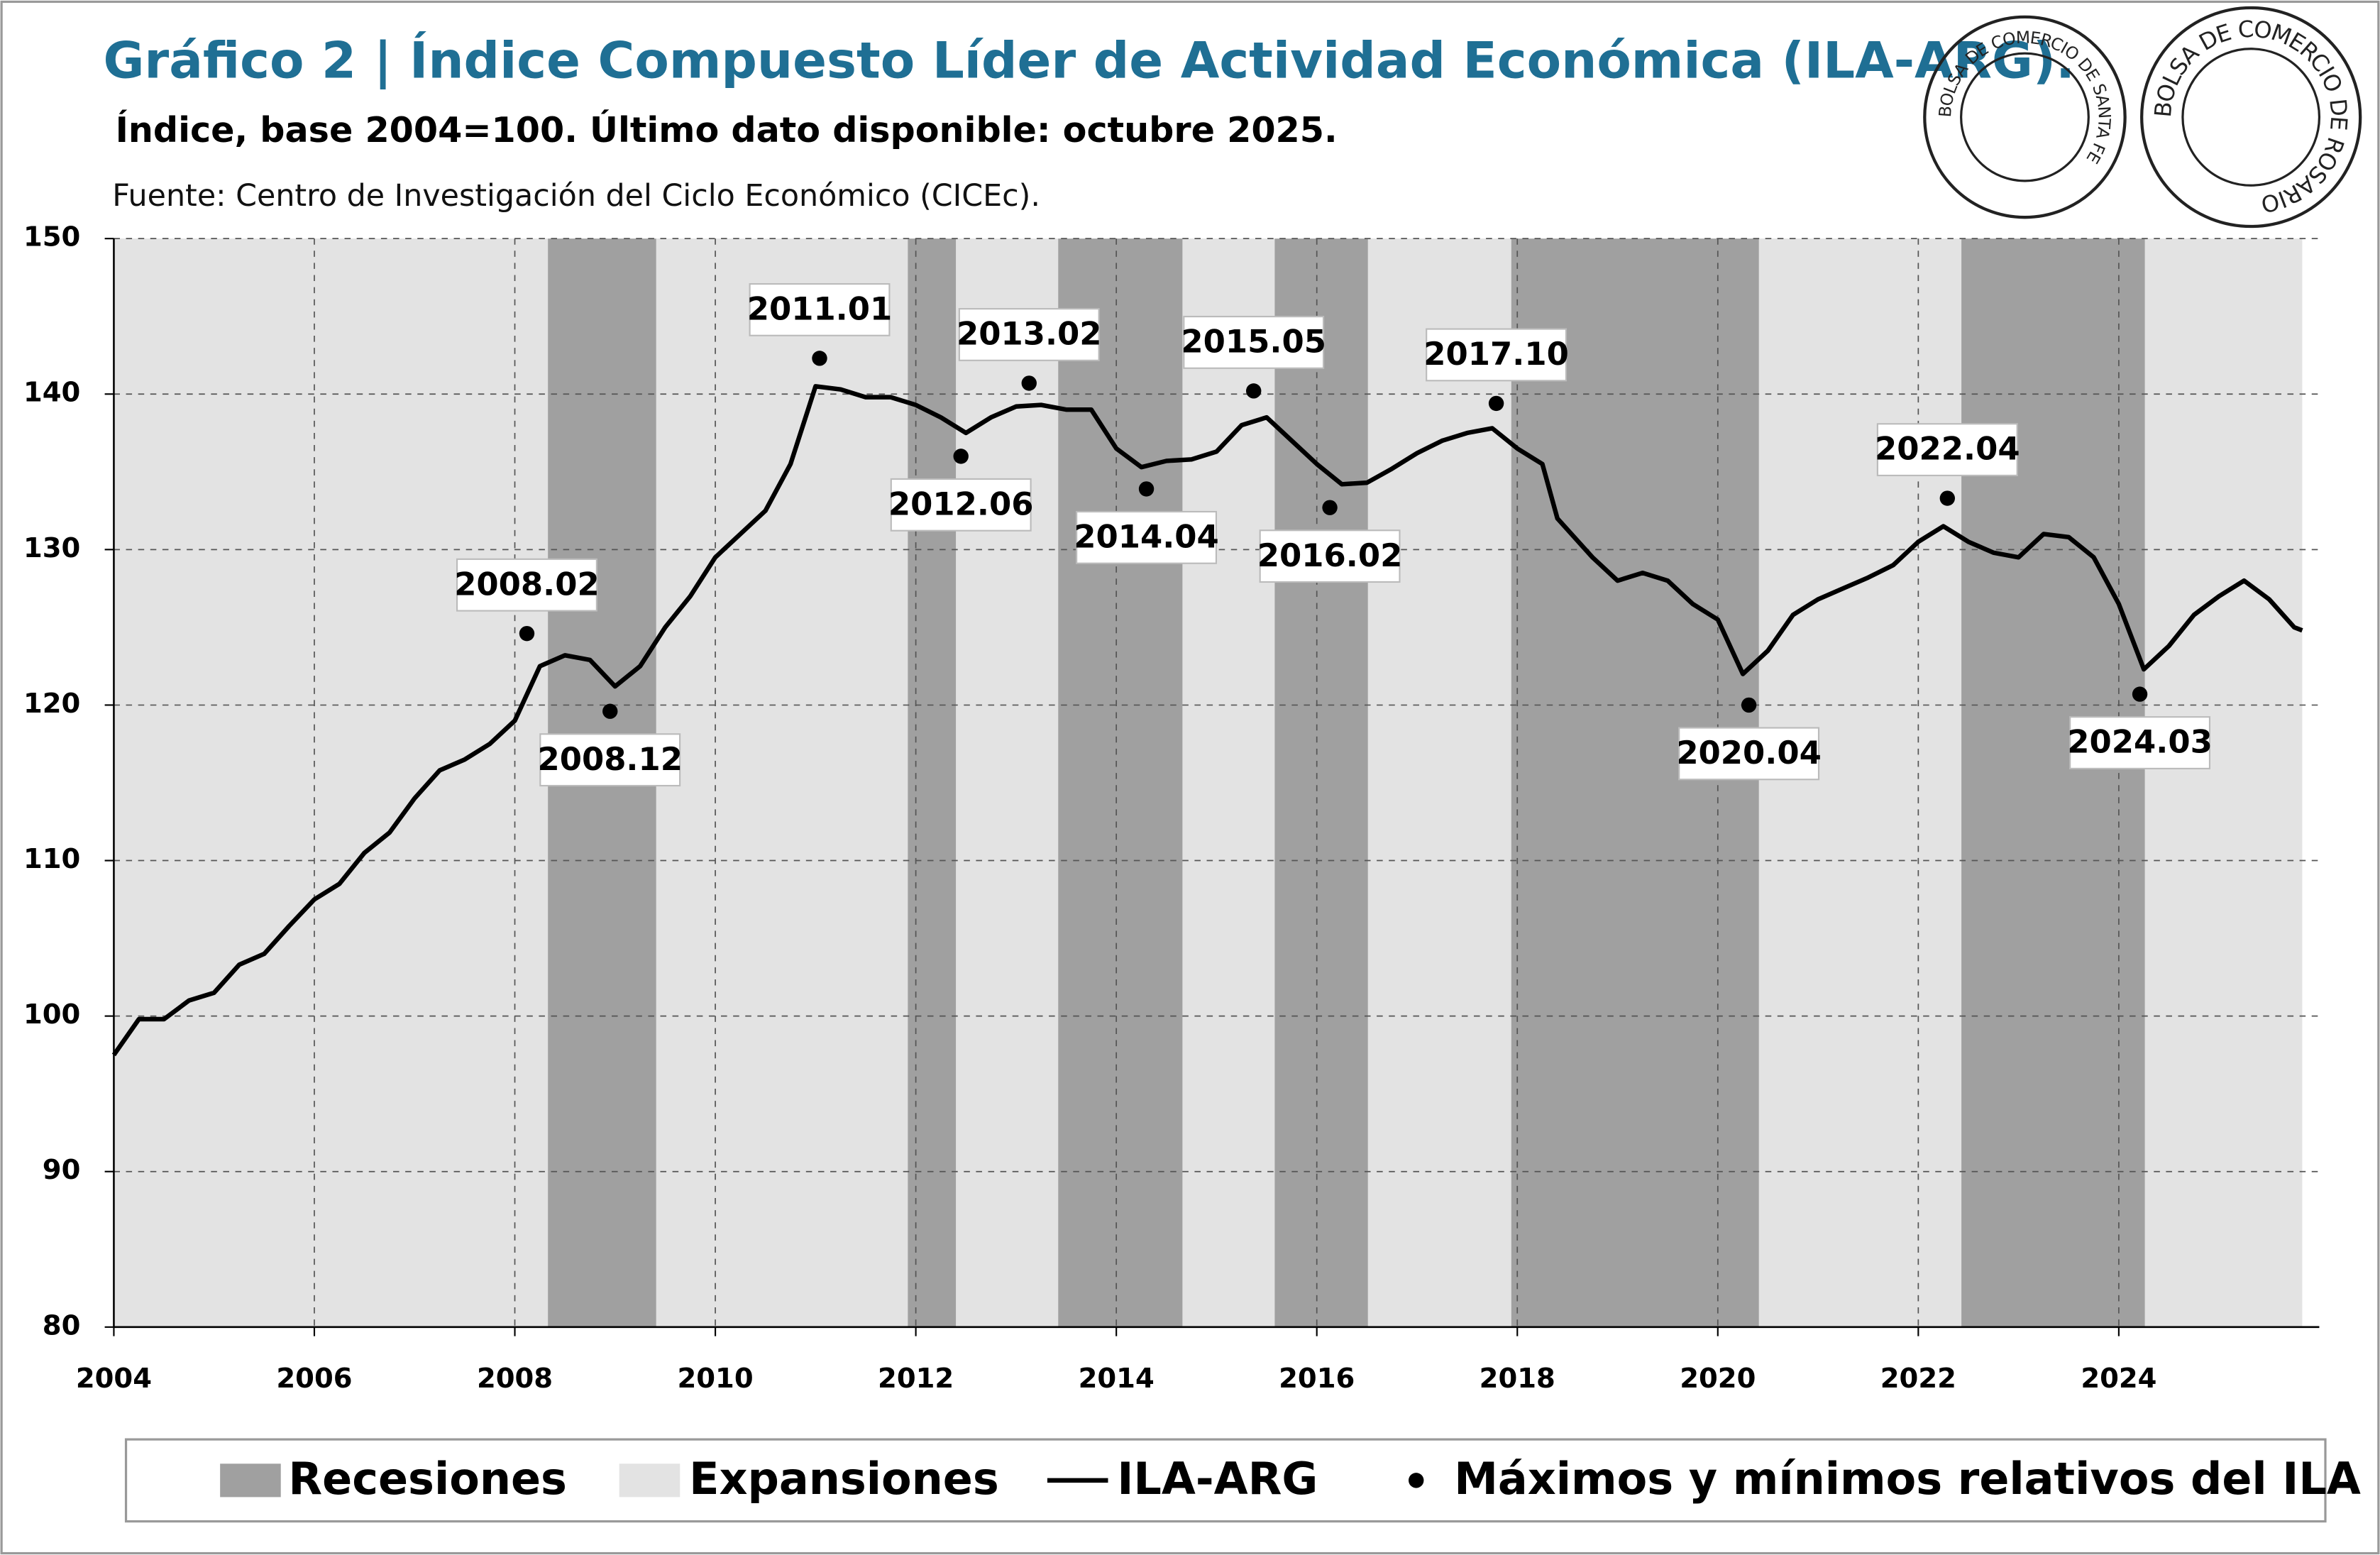  I want to click on extremum-label: 2012.06, so click(961, 504).